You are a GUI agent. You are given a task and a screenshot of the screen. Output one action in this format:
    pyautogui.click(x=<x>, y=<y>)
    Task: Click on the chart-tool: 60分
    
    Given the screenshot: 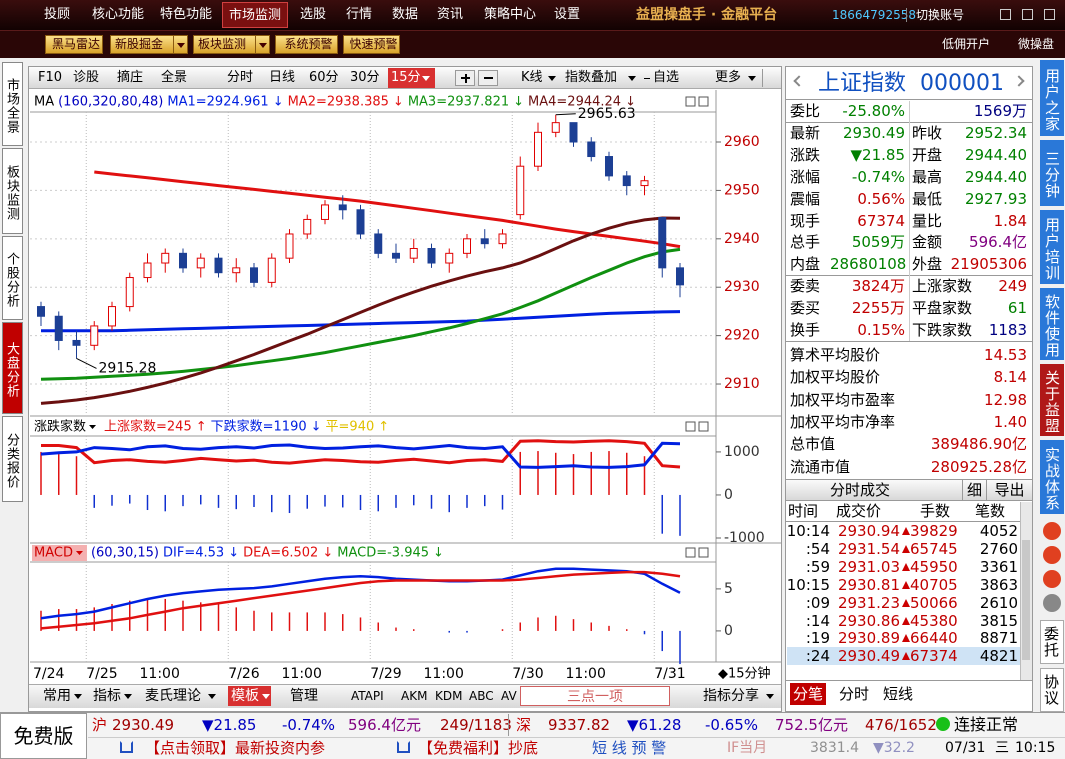 What is the action you would take?
    pyautogui.click(x=324, y=77)
    